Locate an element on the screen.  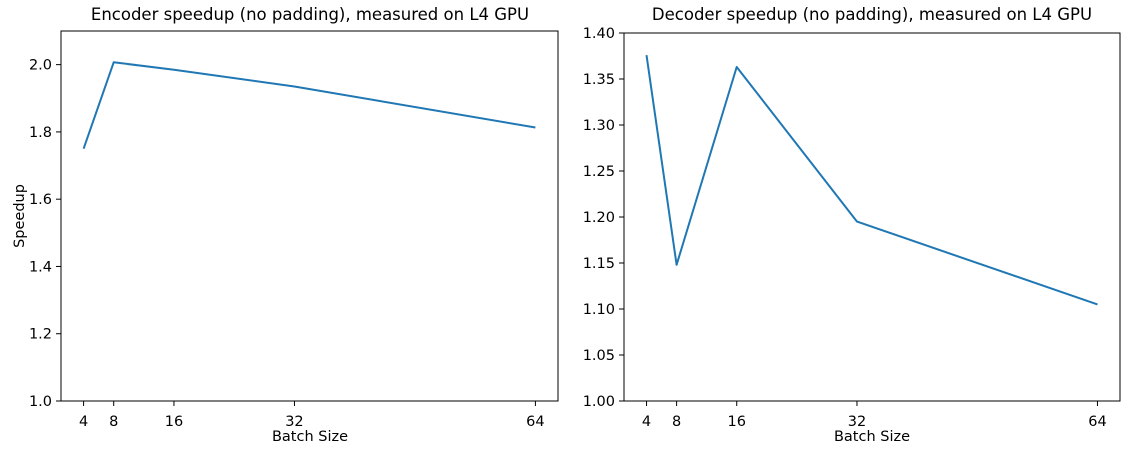
encoder-yaxis-label: Speedup is located at coordinates (20, 216).